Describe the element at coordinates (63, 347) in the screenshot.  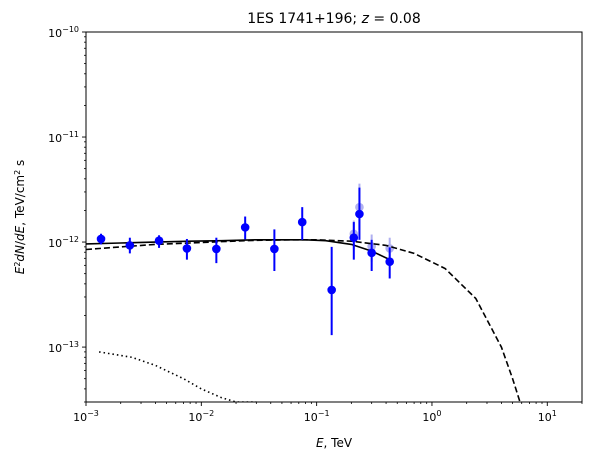
I see `y-tick-label: 10−13` at that location.